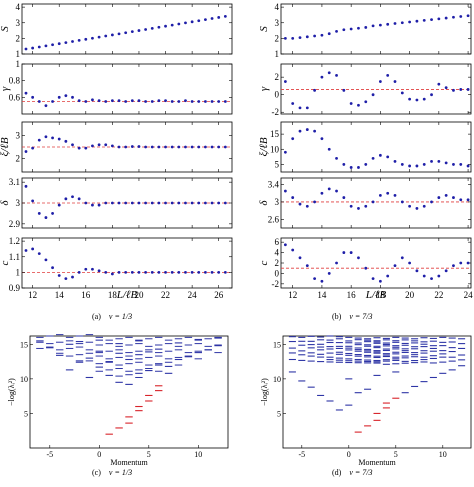  Describe the element at coordinates (396, 454) in the screenshot. I see `x-tick-label: 5` at that location.